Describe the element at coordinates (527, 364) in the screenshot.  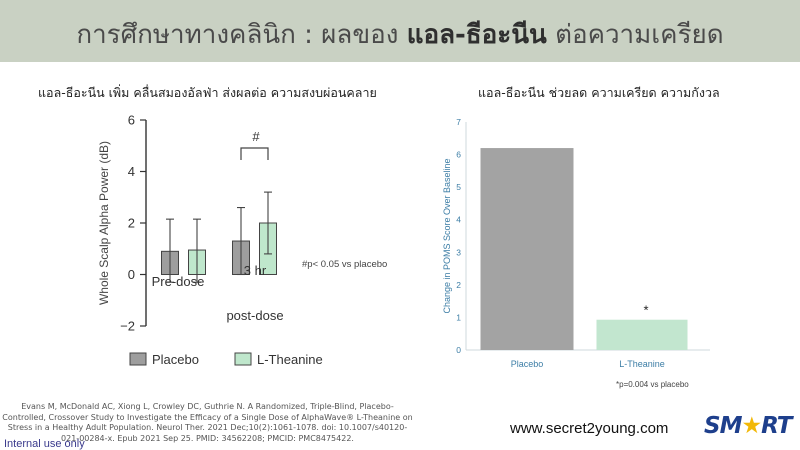
I see `category-label: Placebo` at that location.